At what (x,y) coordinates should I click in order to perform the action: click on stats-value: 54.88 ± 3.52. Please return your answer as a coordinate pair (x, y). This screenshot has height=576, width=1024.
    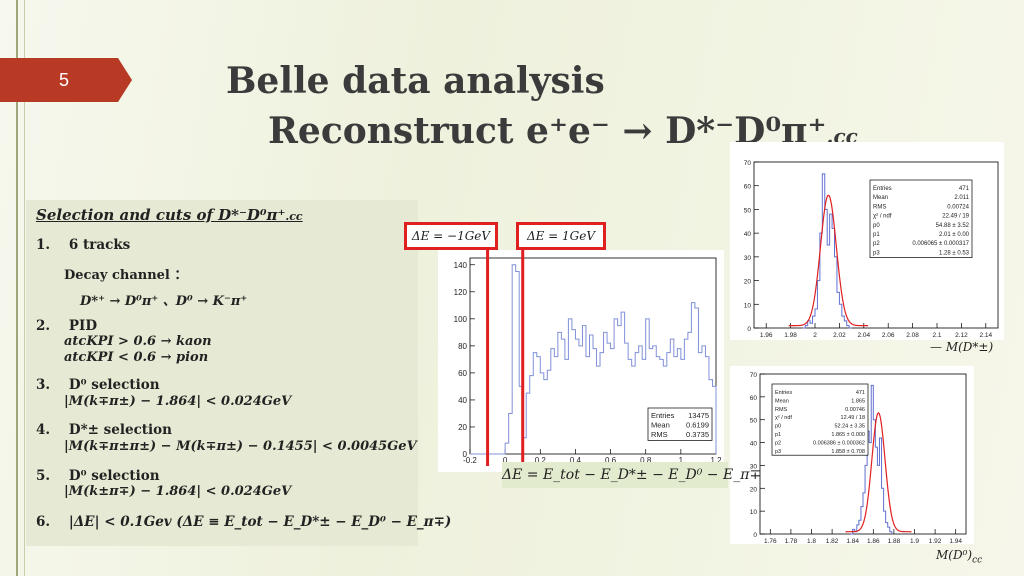
    Looking at the image, I should click on (953, 226).